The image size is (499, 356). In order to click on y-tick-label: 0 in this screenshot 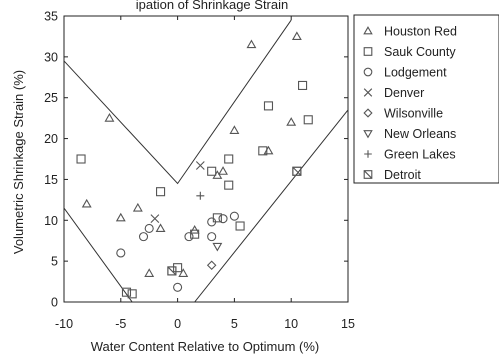, I will do `click(54, 303)`.